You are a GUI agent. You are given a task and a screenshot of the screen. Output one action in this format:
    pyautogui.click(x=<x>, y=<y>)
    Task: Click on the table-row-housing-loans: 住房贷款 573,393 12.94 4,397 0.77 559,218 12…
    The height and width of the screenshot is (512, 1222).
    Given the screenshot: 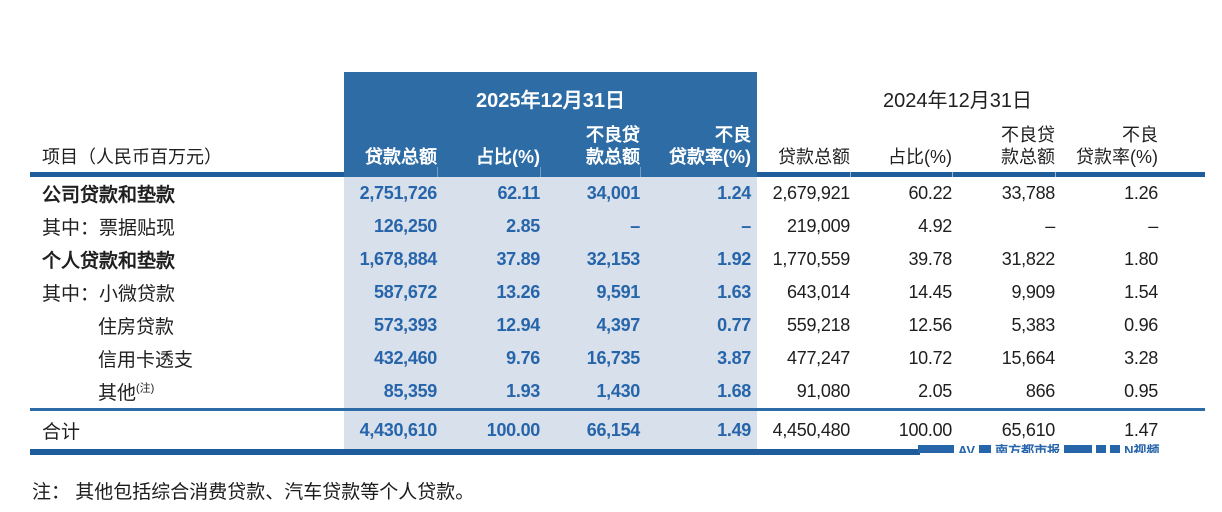 What is the action you would take?
    pyautogui.click(x=617, y=325)
    